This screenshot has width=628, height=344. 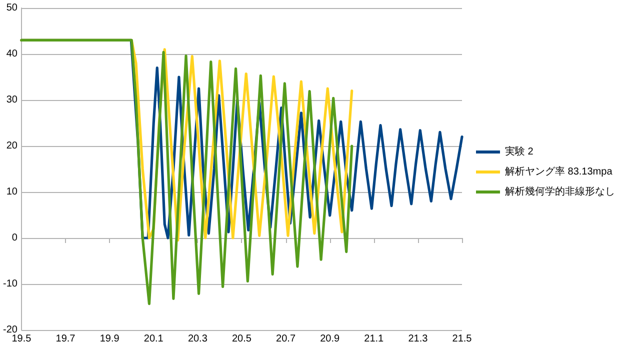 I want to click on legend-label: 解析ヤング率 83.13mpa, so click(x=559, y=172).